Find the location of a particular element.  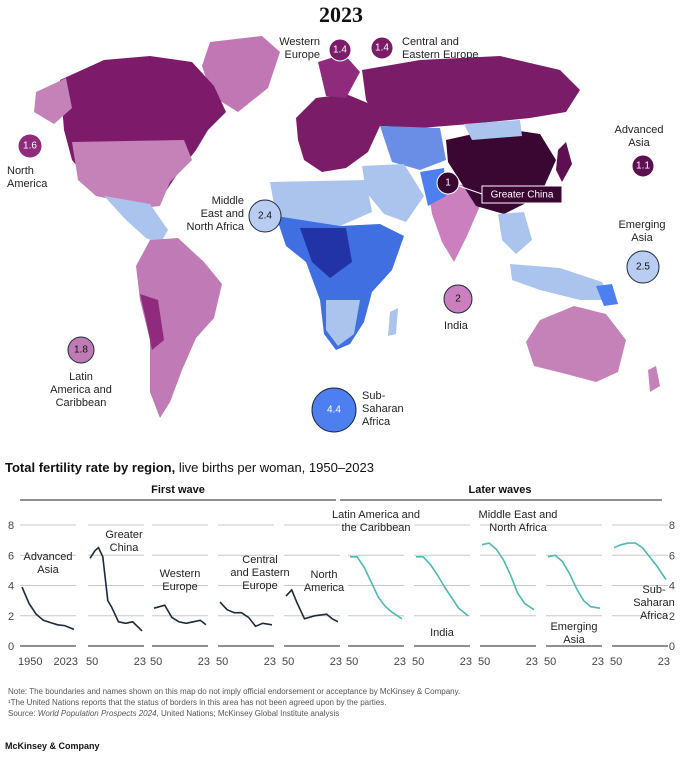

panel-india: 50 23 India is located at coordinates (442, 596).